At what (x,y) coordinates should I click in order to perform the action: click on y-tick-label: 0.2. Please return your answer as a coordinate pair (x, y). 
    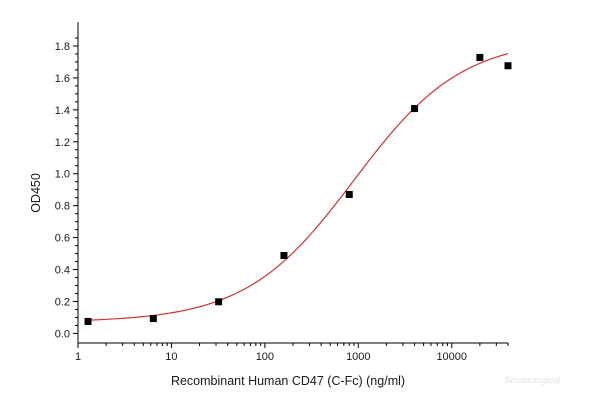
    Looking at the image, I should click on (62, 302).